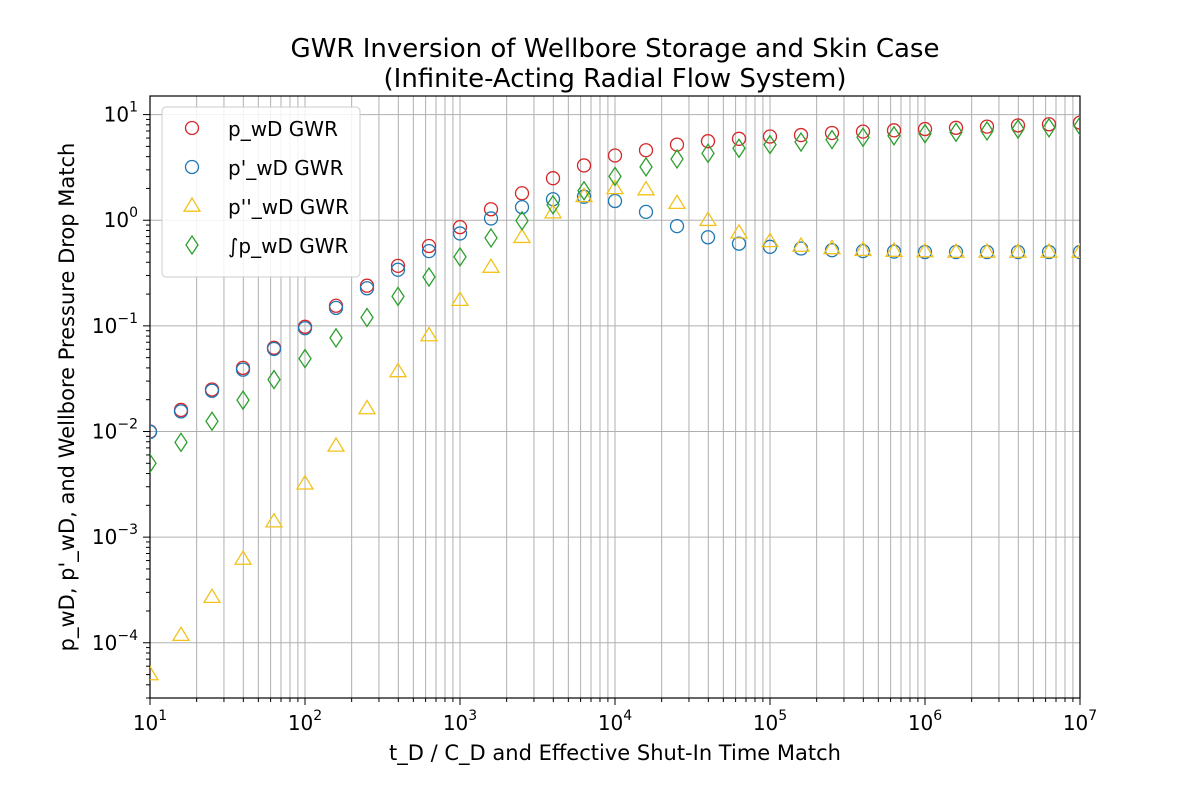 The height and width of the screenshot is (800, 1200). What do you see at coordinates (288, 207) in the screenshot?
I see `legend-label: p''_wD GWR` at bounding box center [288, 207].